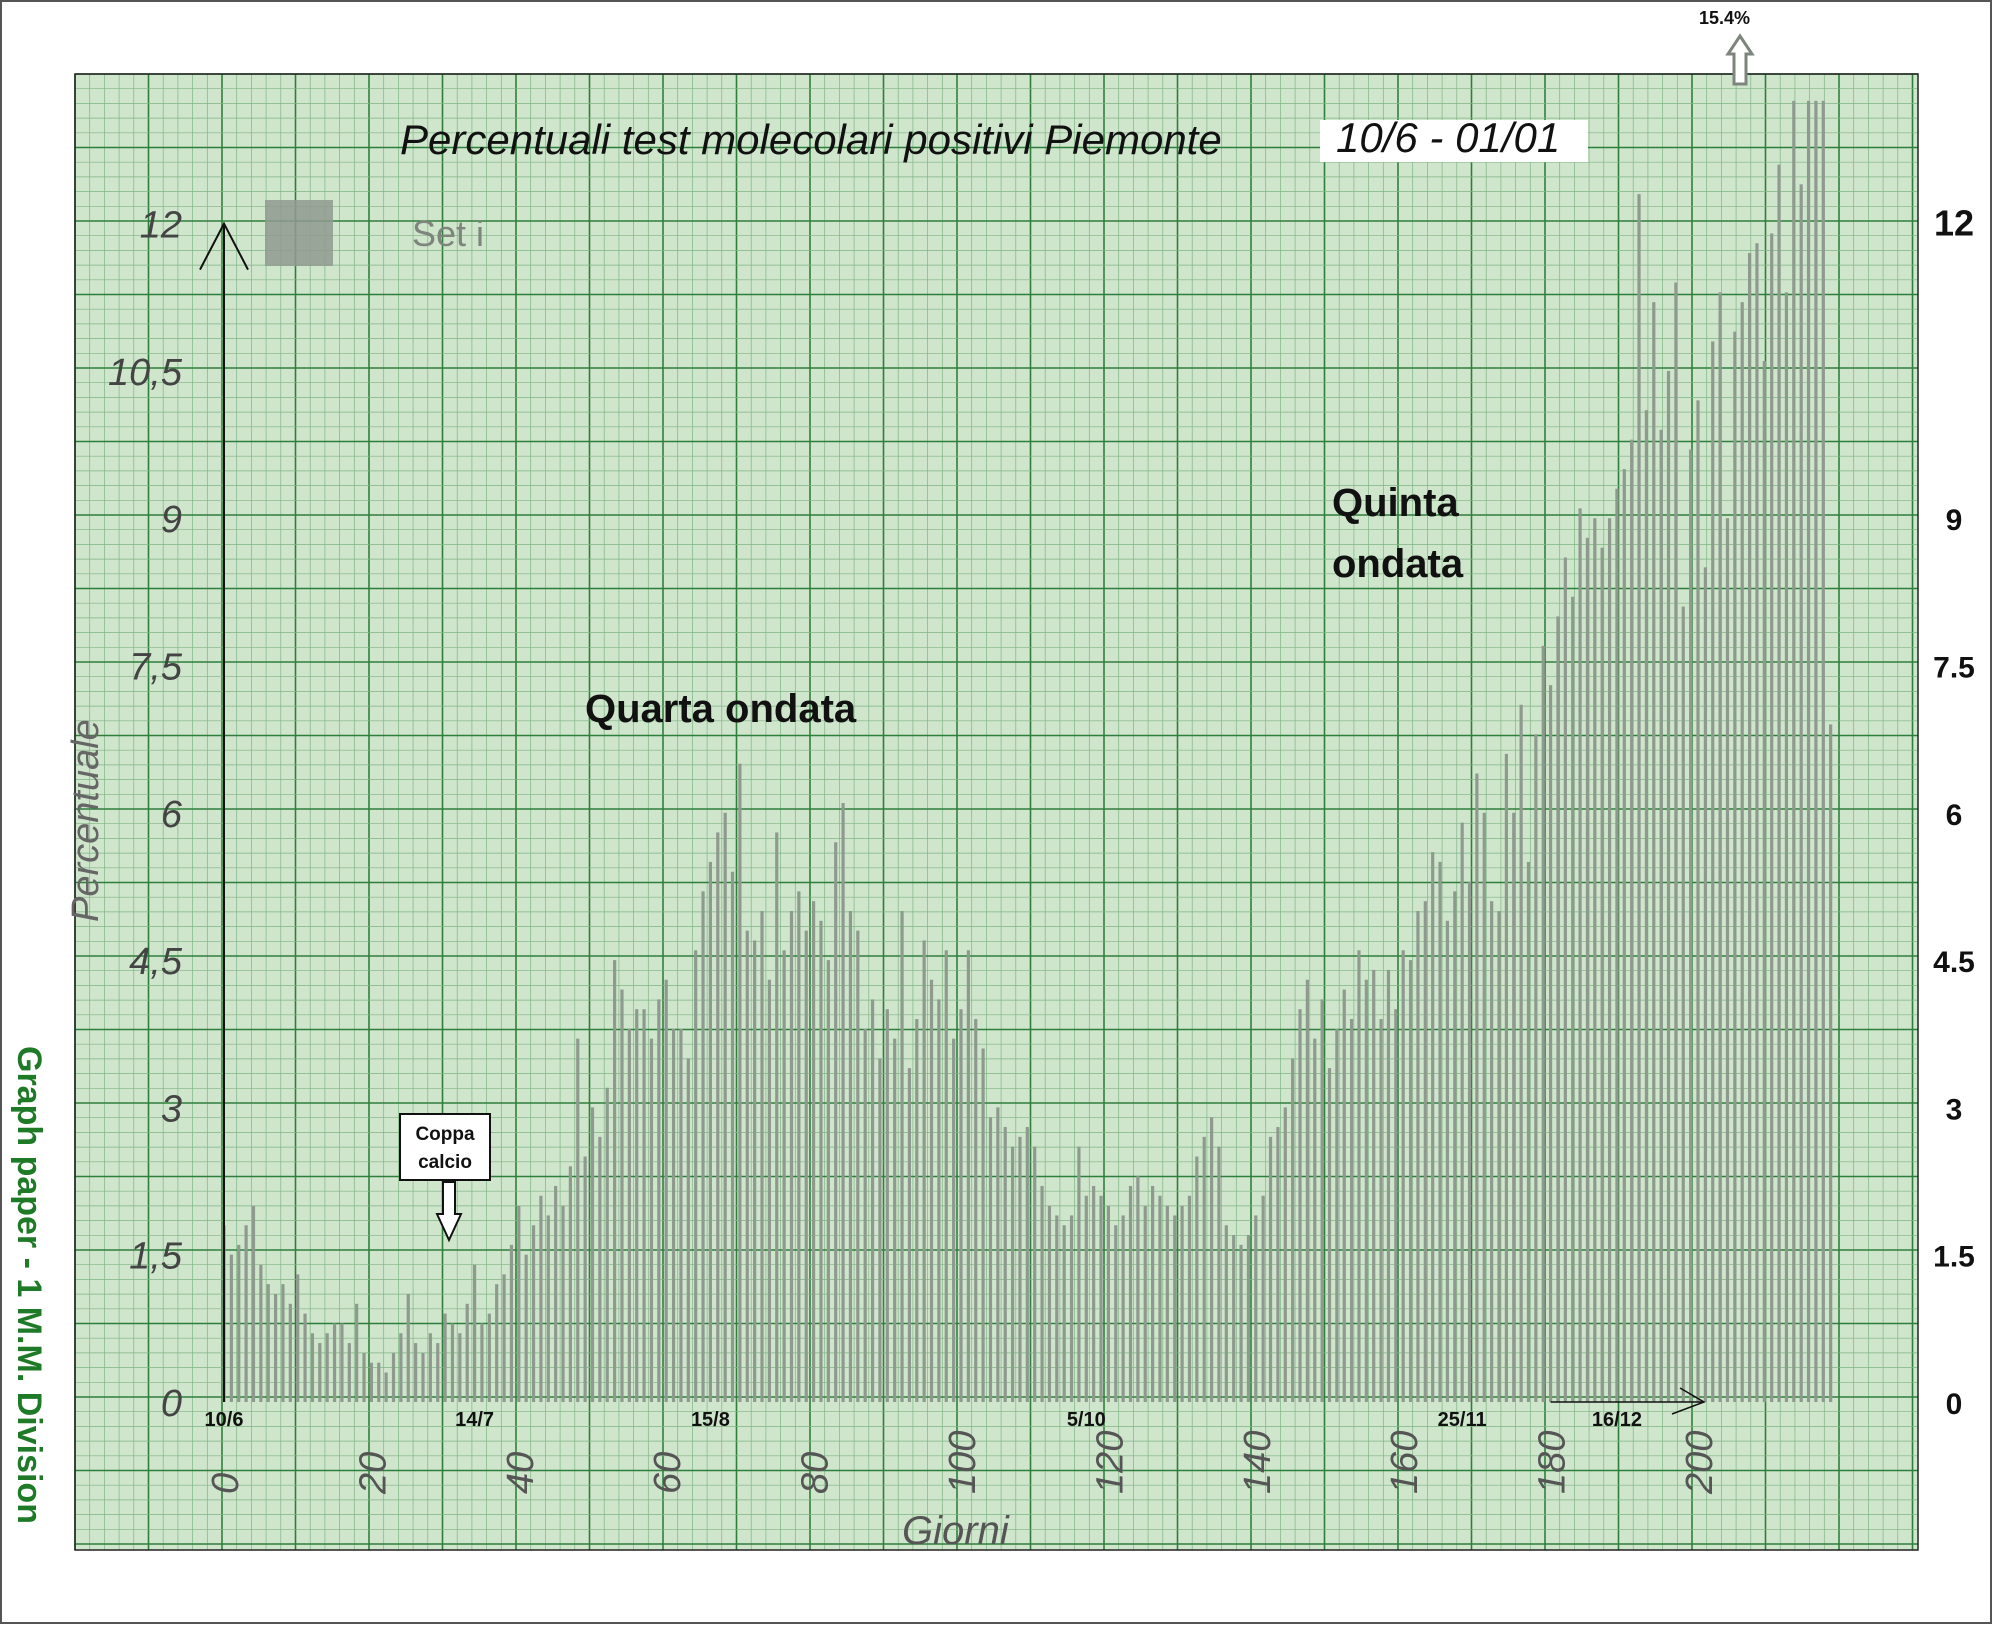 This screenshot has height=1626, width=1992. What do you see at coordinates (445, 1147) in the screenshot?
I see `coppa-box` at bounding box center [445, 1147].